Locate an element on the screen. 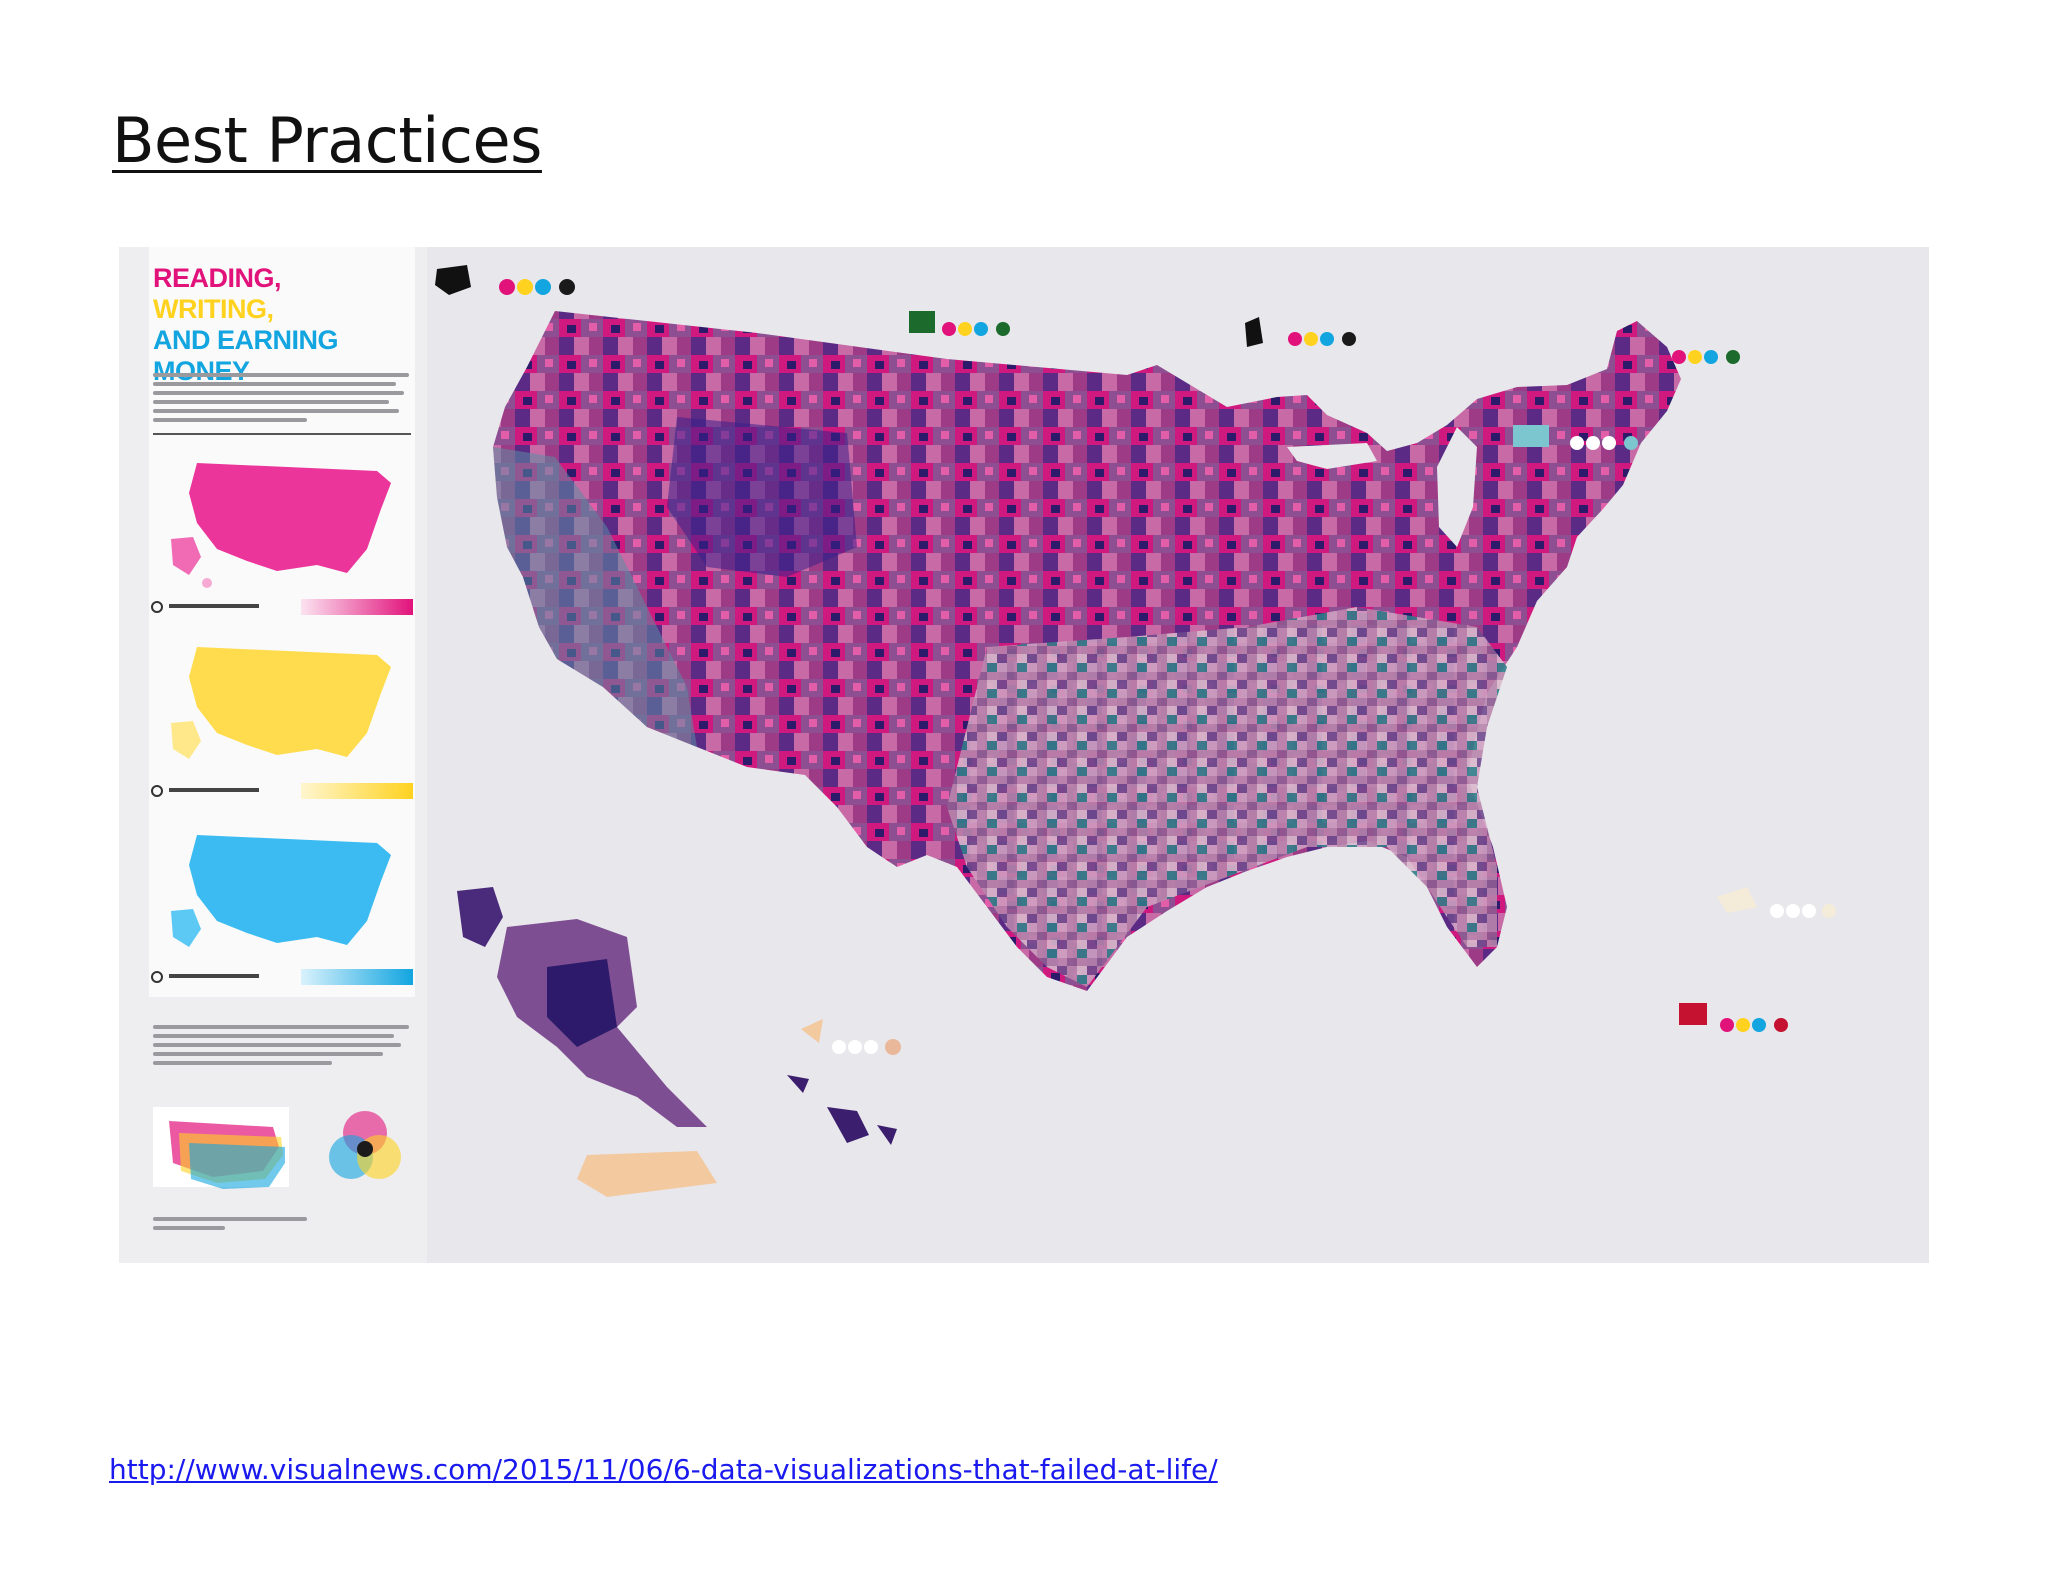 Image resolution: width=2048 pixels, height=1582 pixels. mini-map-pink is located at coordinates (281, 525).